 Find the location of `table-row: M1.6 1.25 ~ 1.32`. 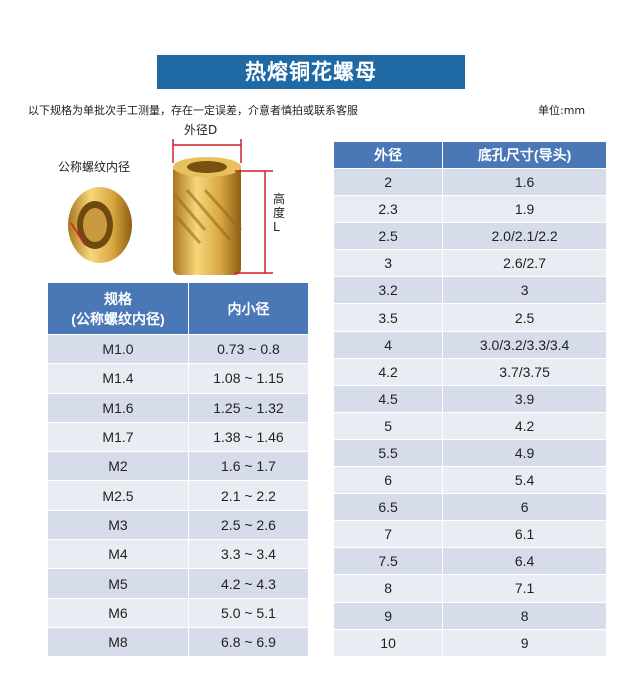

table-row: M1.6 1.25 ~ 1.32 is located at coordinates (178, 407).